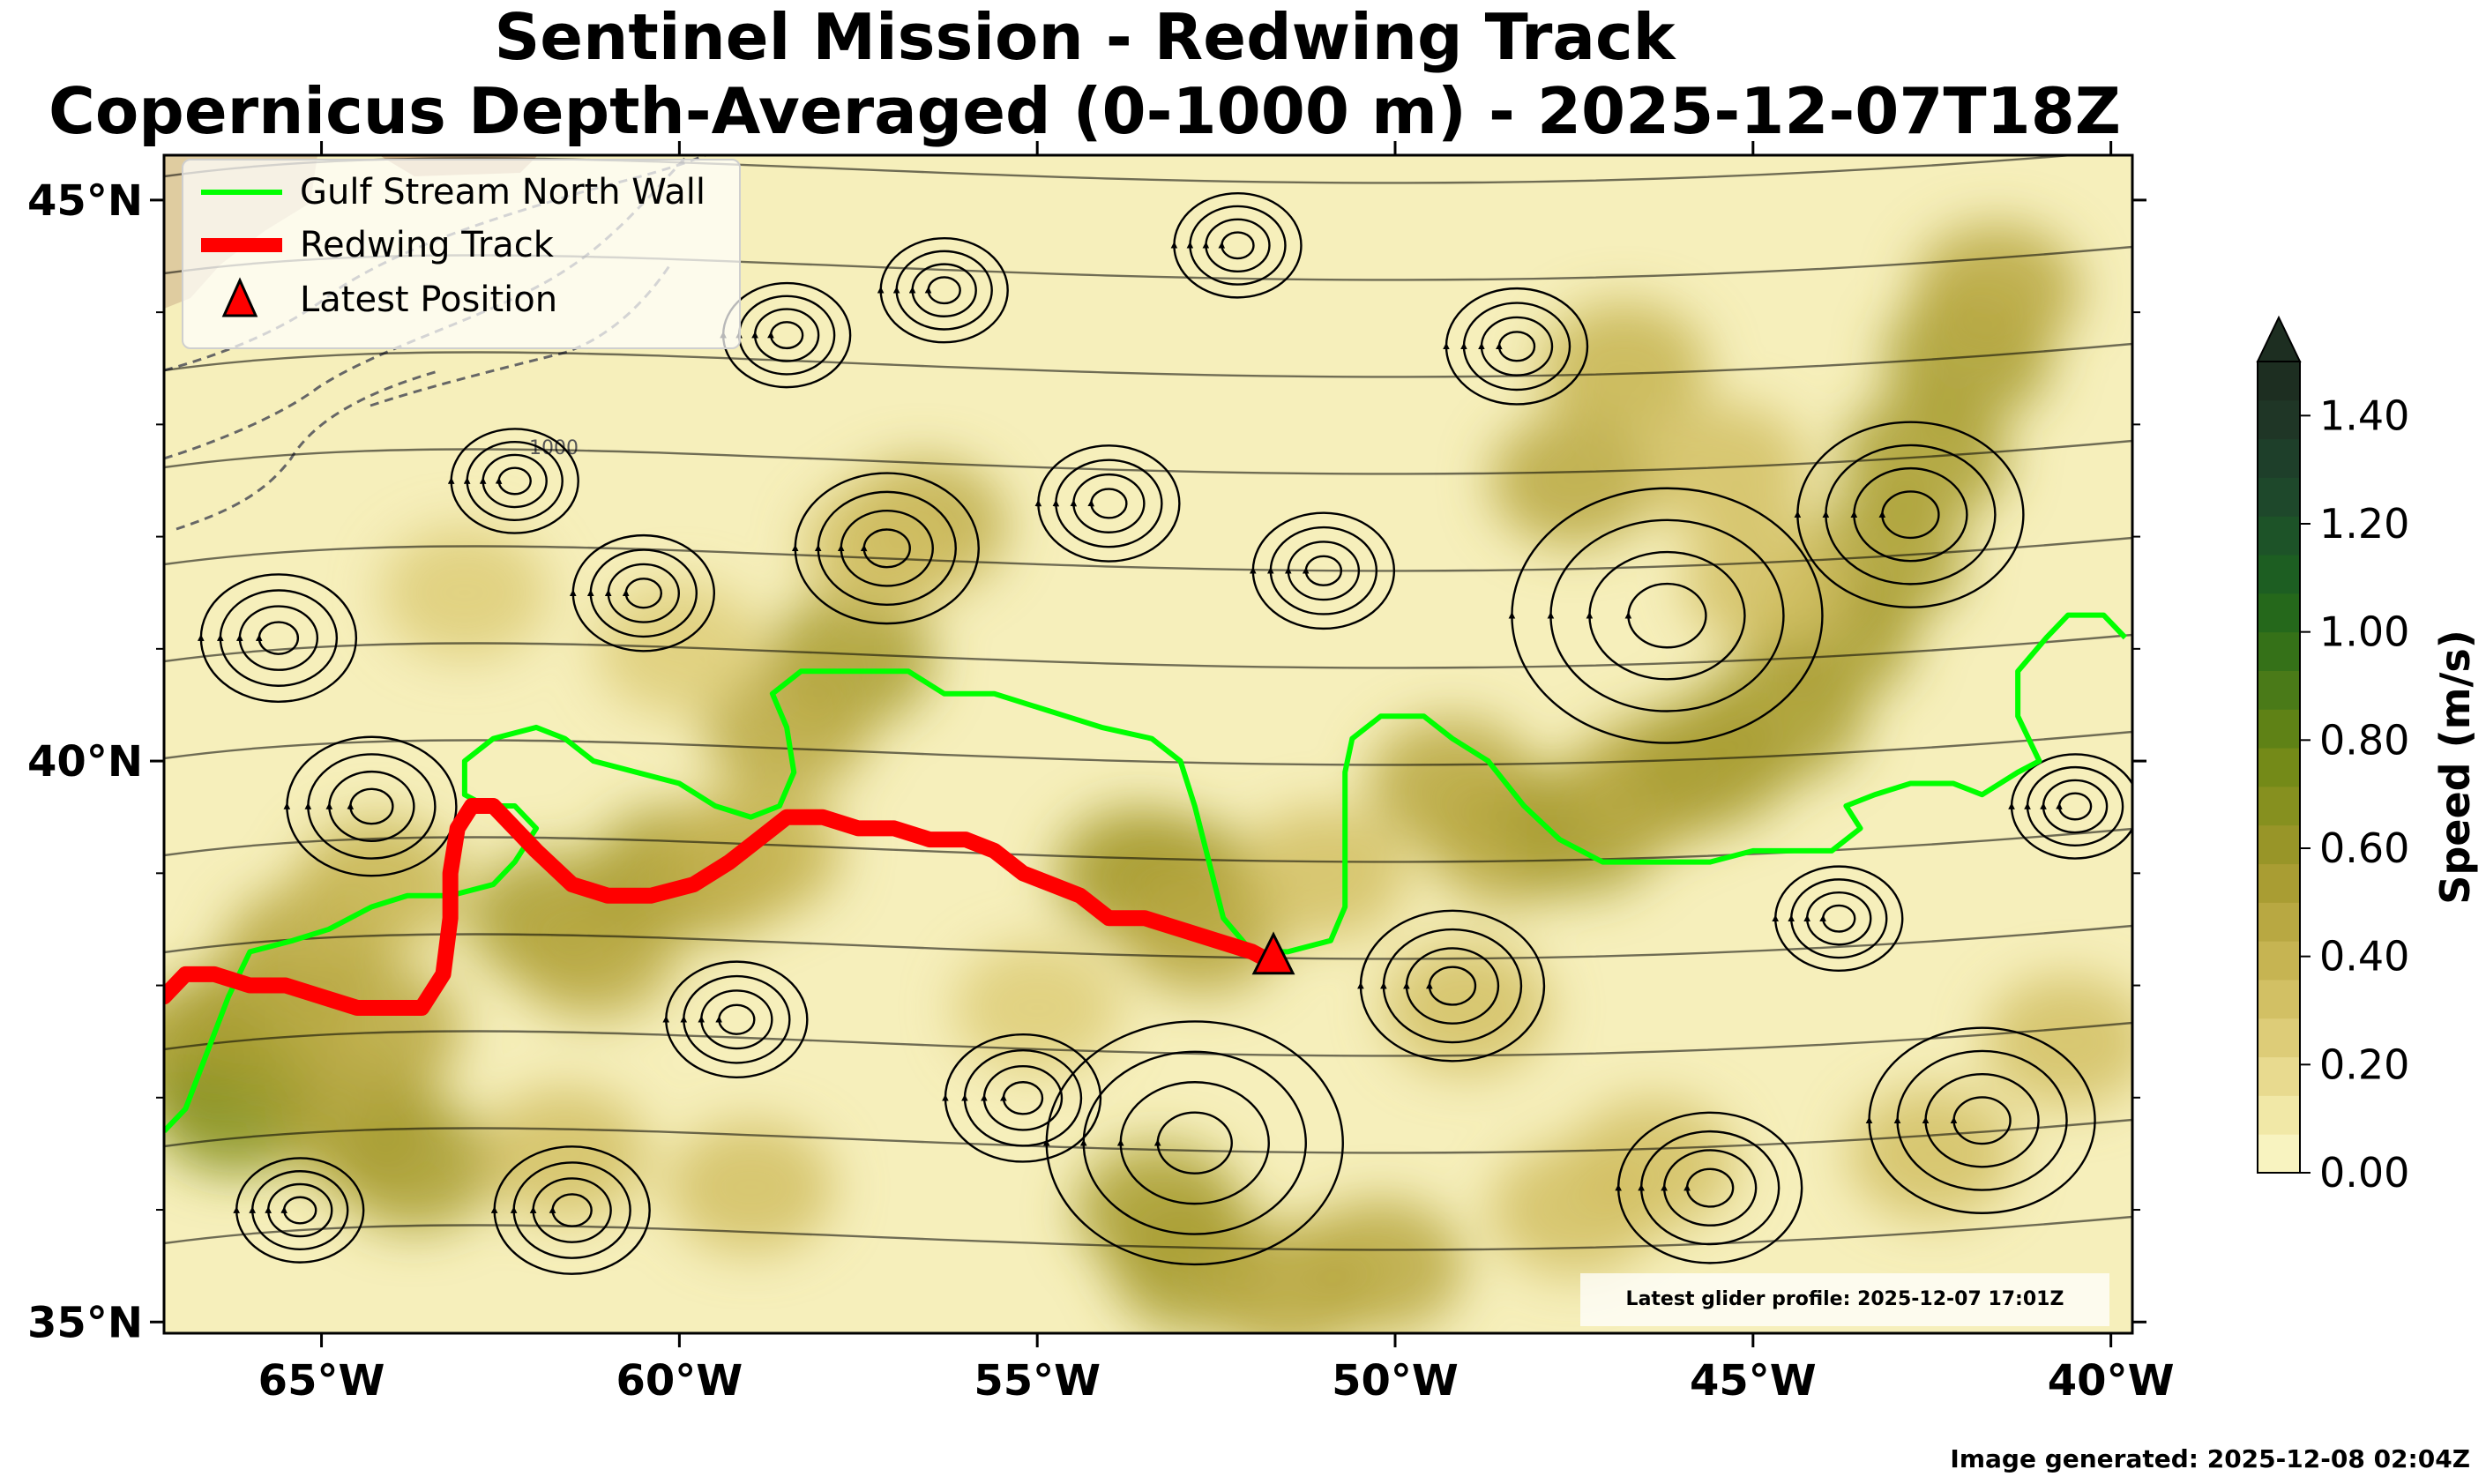 This screenshot has width=2486, height=1484. What do you see at coordinates (85, 201) in the screenshot?
I see `lat-tick-label: 45°N` at bounding box center [85, 201].